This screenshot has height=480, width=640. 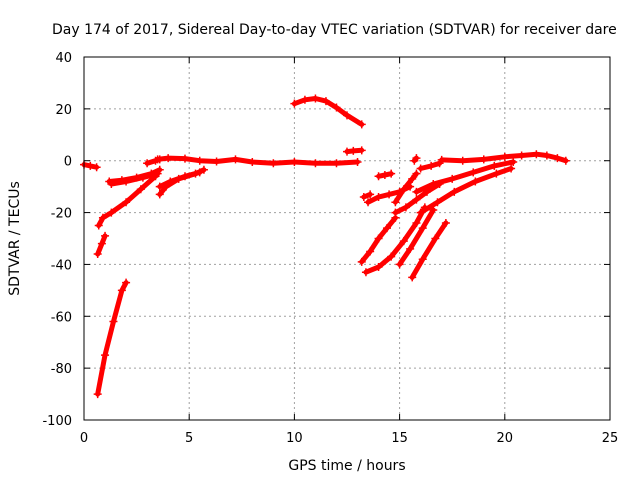 I want to click on x-tick-label: 5, so click(x=189, y=438).